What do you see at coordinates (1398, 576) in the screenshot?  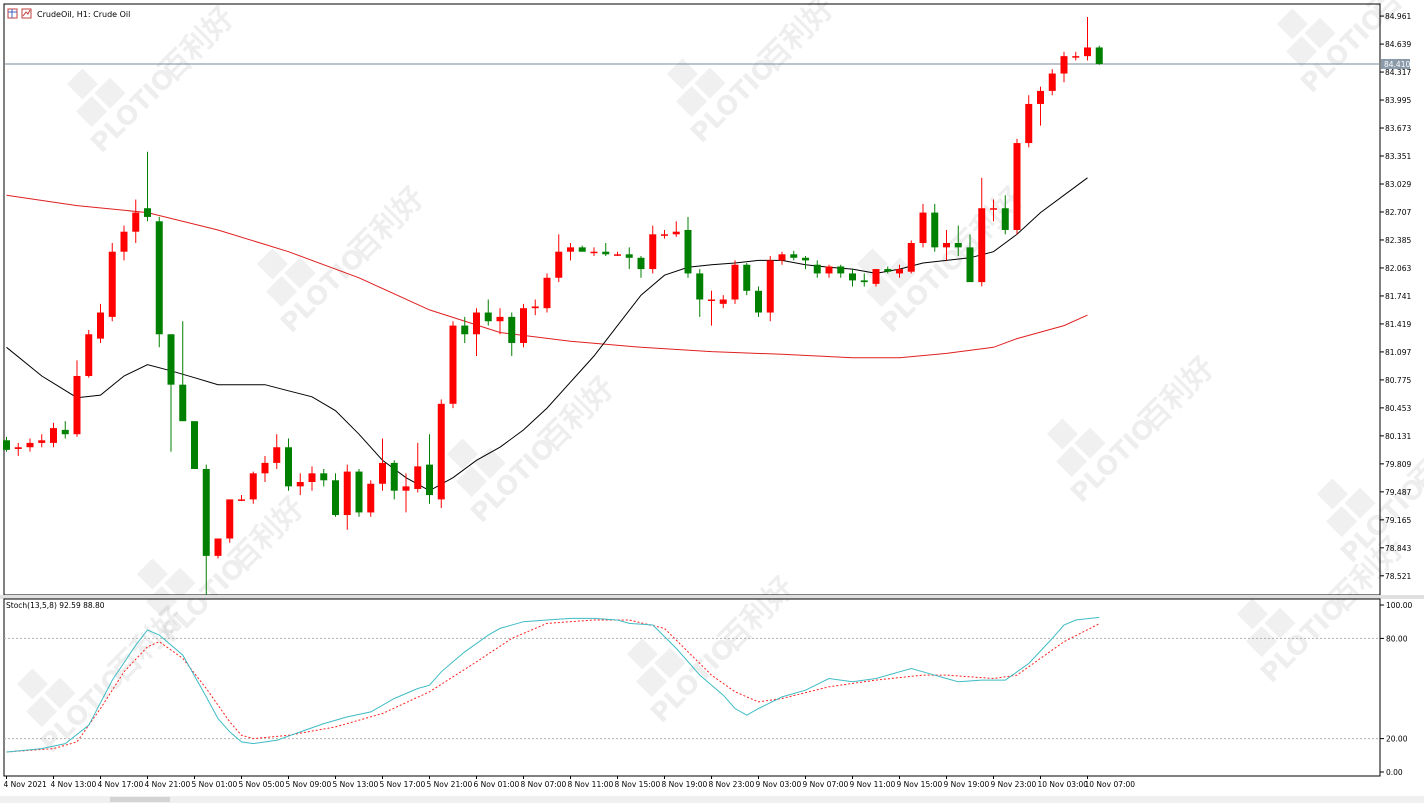 I see `price-tick-label: 78.521` at bounding box center [1398, 576].